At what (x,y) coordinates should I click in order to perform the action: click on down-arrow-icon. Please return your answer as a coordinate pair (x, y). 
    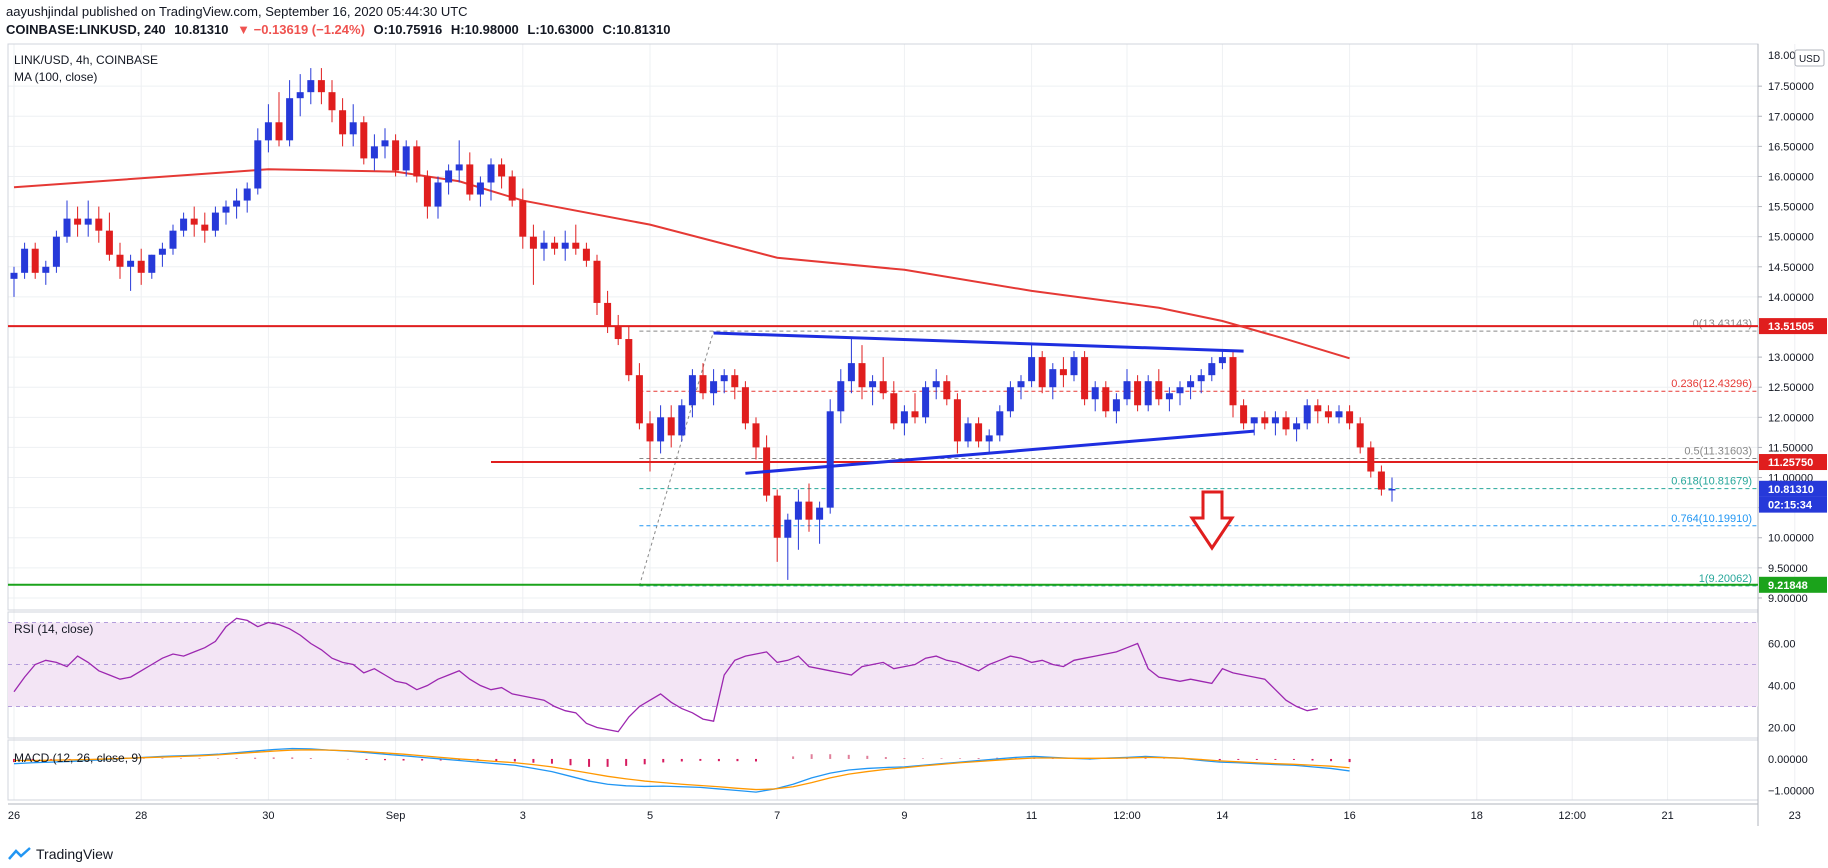
    Looking at the image, I should click on (1212, 520).